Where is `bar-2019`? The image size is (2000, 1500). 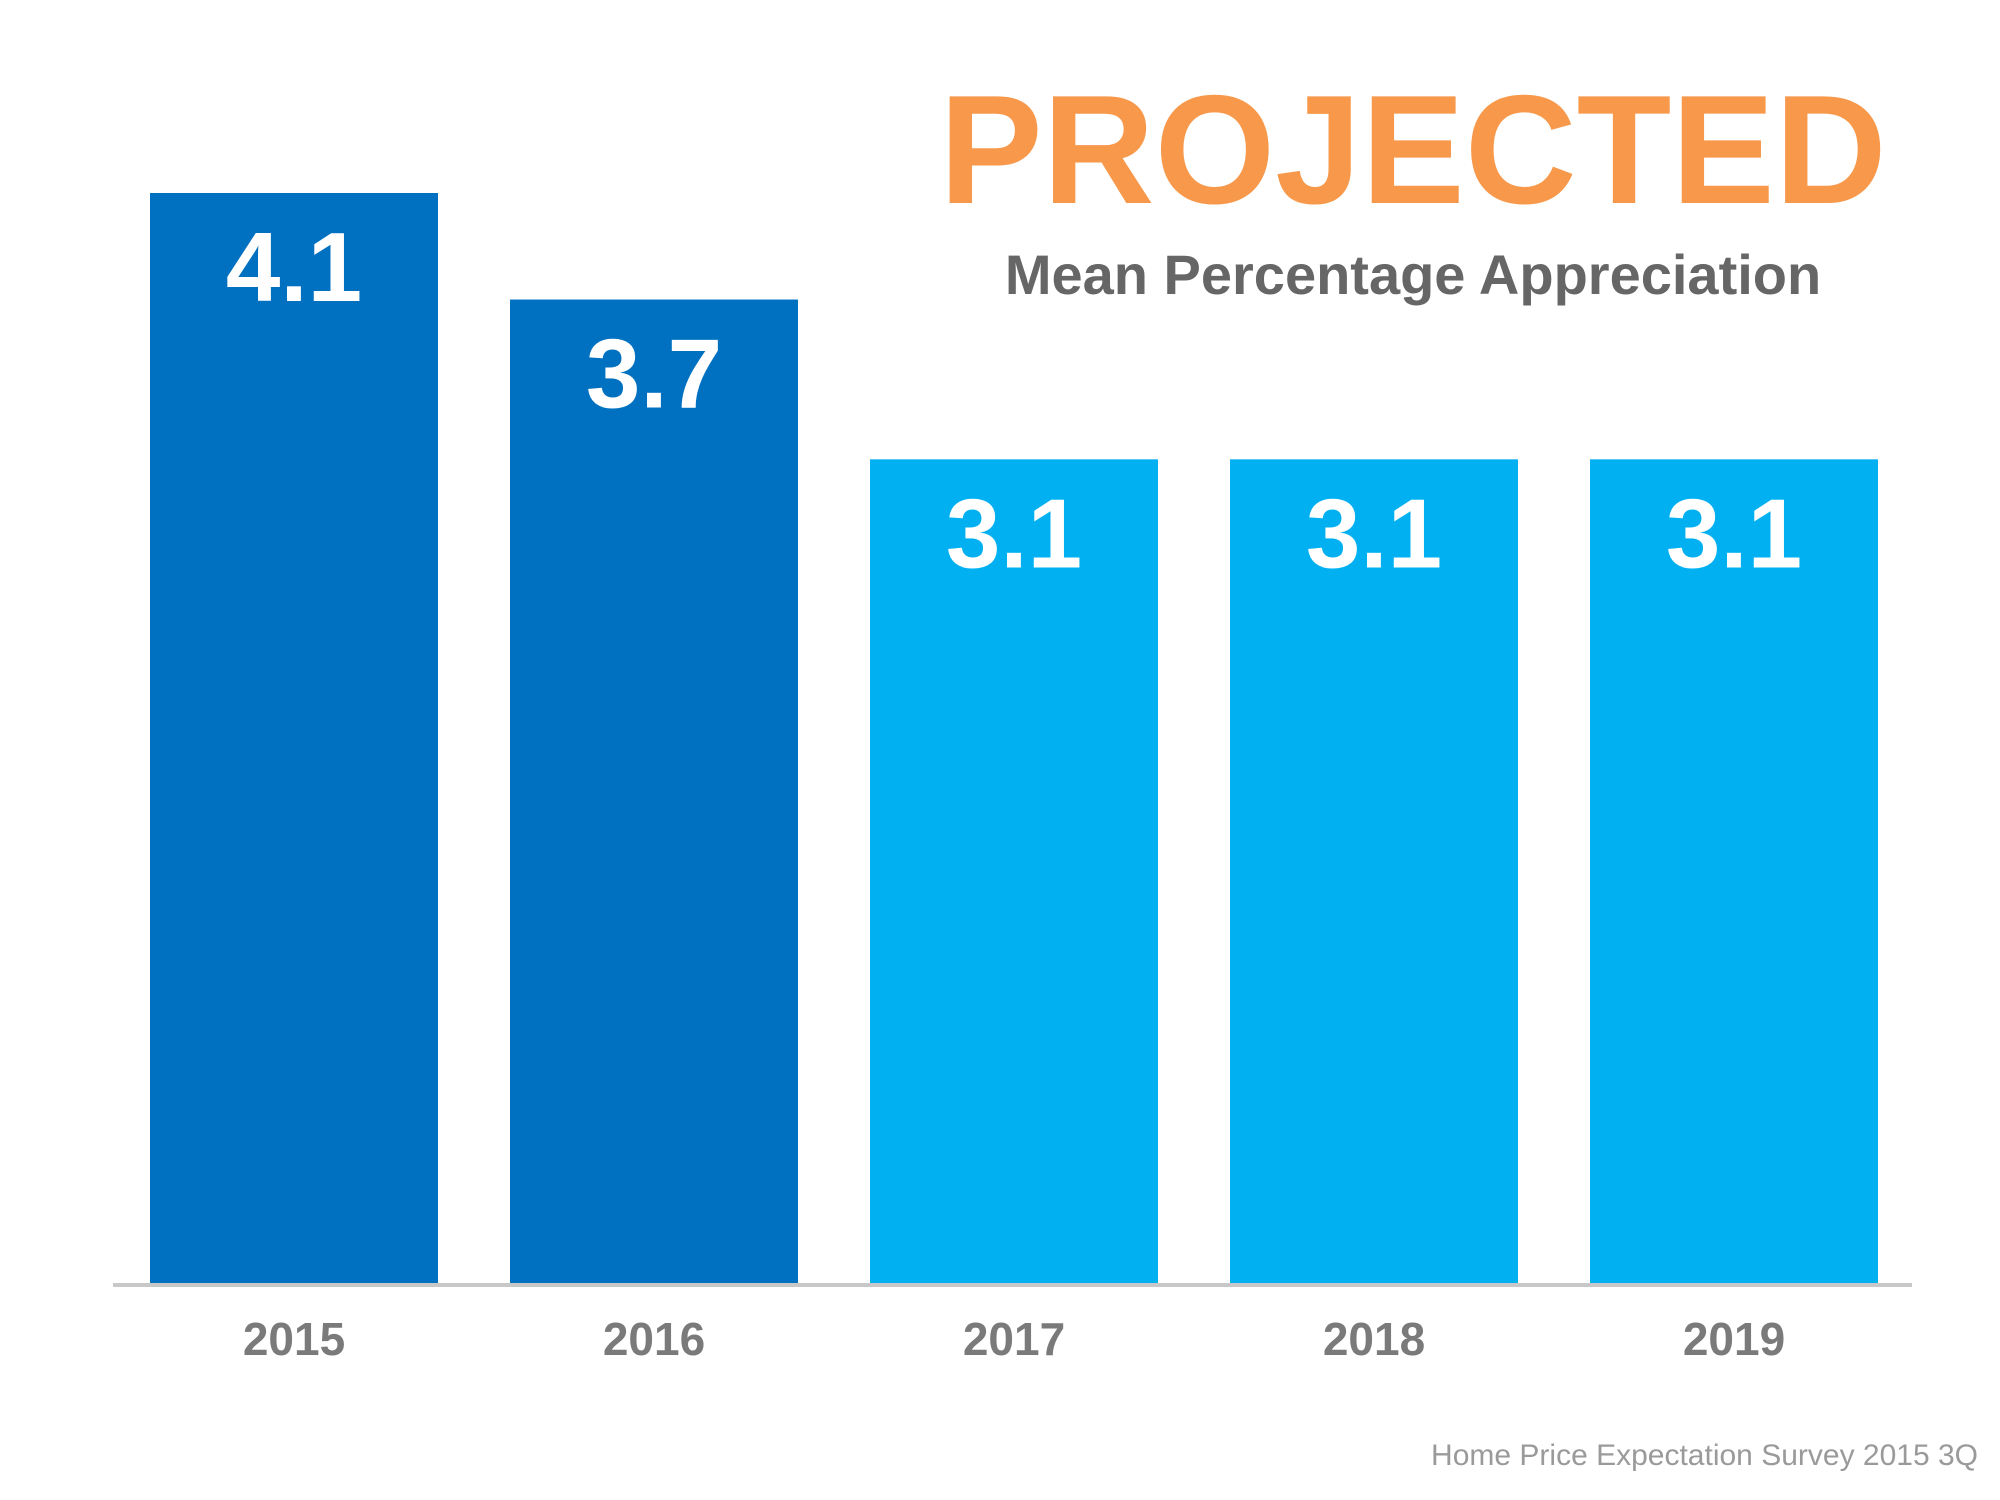
bar-2019 is located at coordinates (1734, 872).